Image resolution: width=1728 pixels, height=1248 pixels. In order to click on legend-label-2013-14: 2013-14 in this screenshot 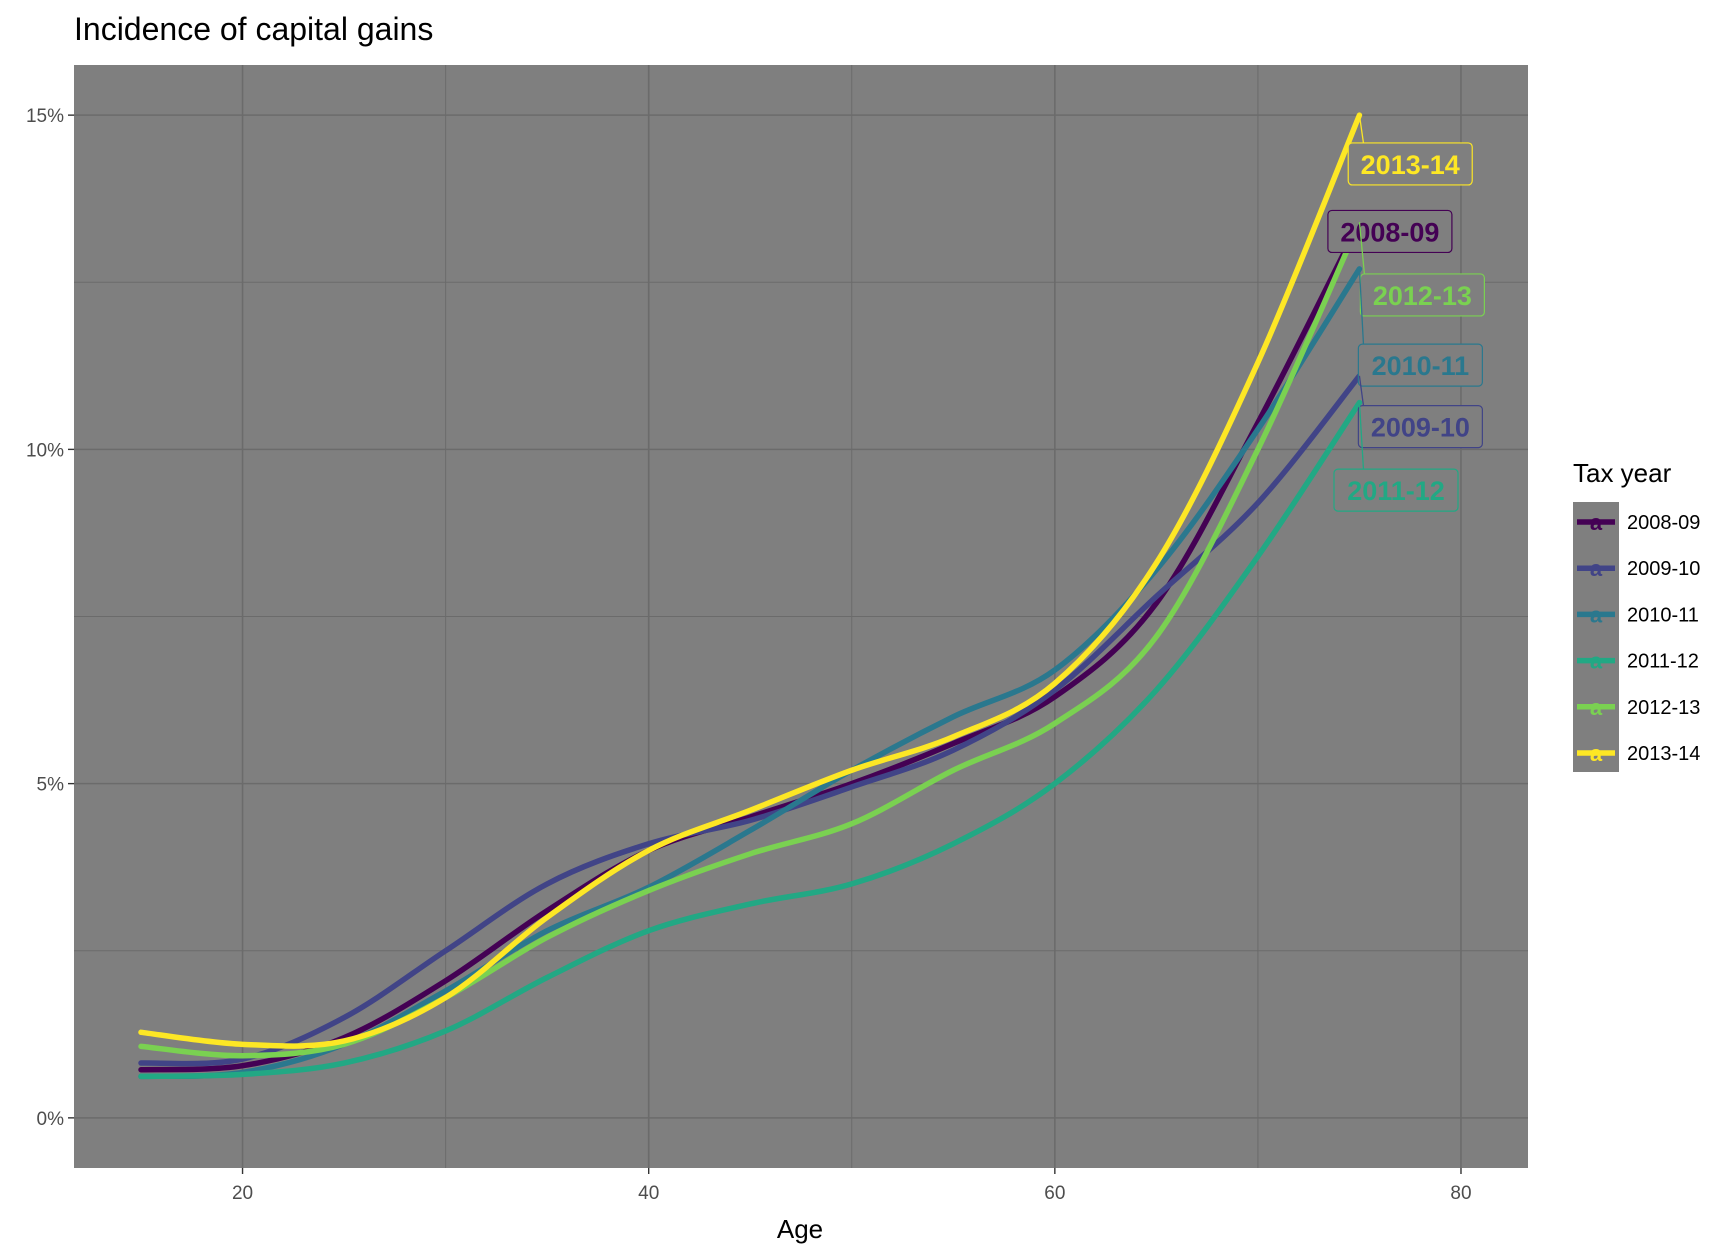, I will do `click(1663, 754)`.